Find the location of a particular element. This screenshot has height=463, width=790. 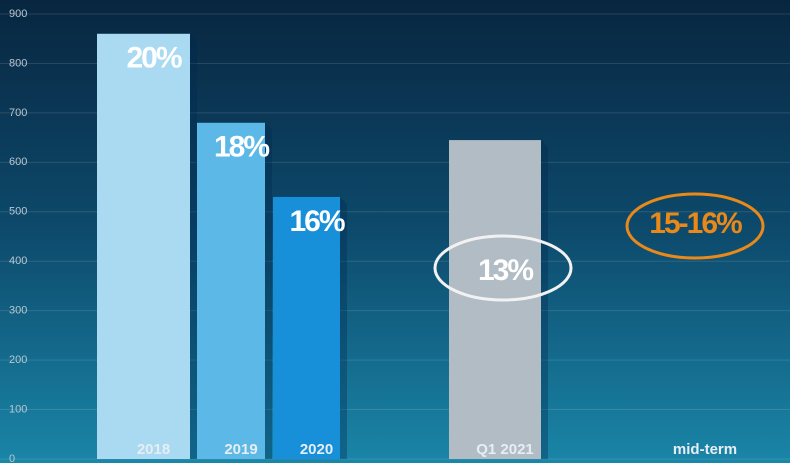

x-tick-label: Q1 2021 is located at coordinates (505, 449).